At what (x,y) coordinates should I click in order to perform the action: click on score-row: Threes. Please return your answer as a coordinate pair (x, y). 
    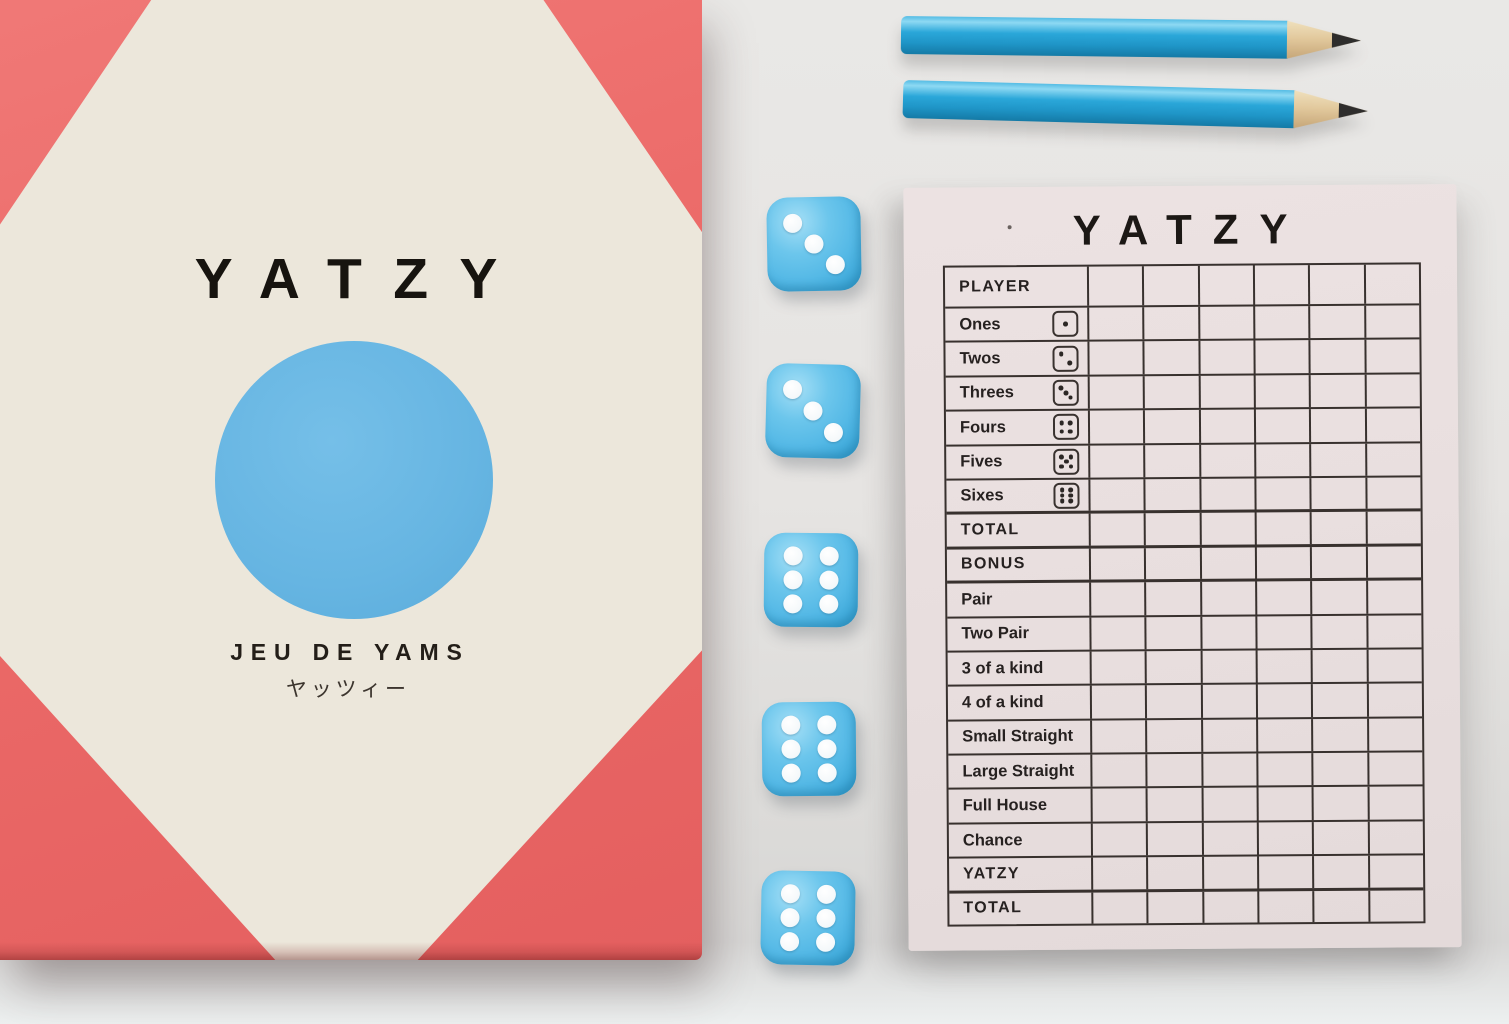
    Looking at the image, I should click on (1182, 393).